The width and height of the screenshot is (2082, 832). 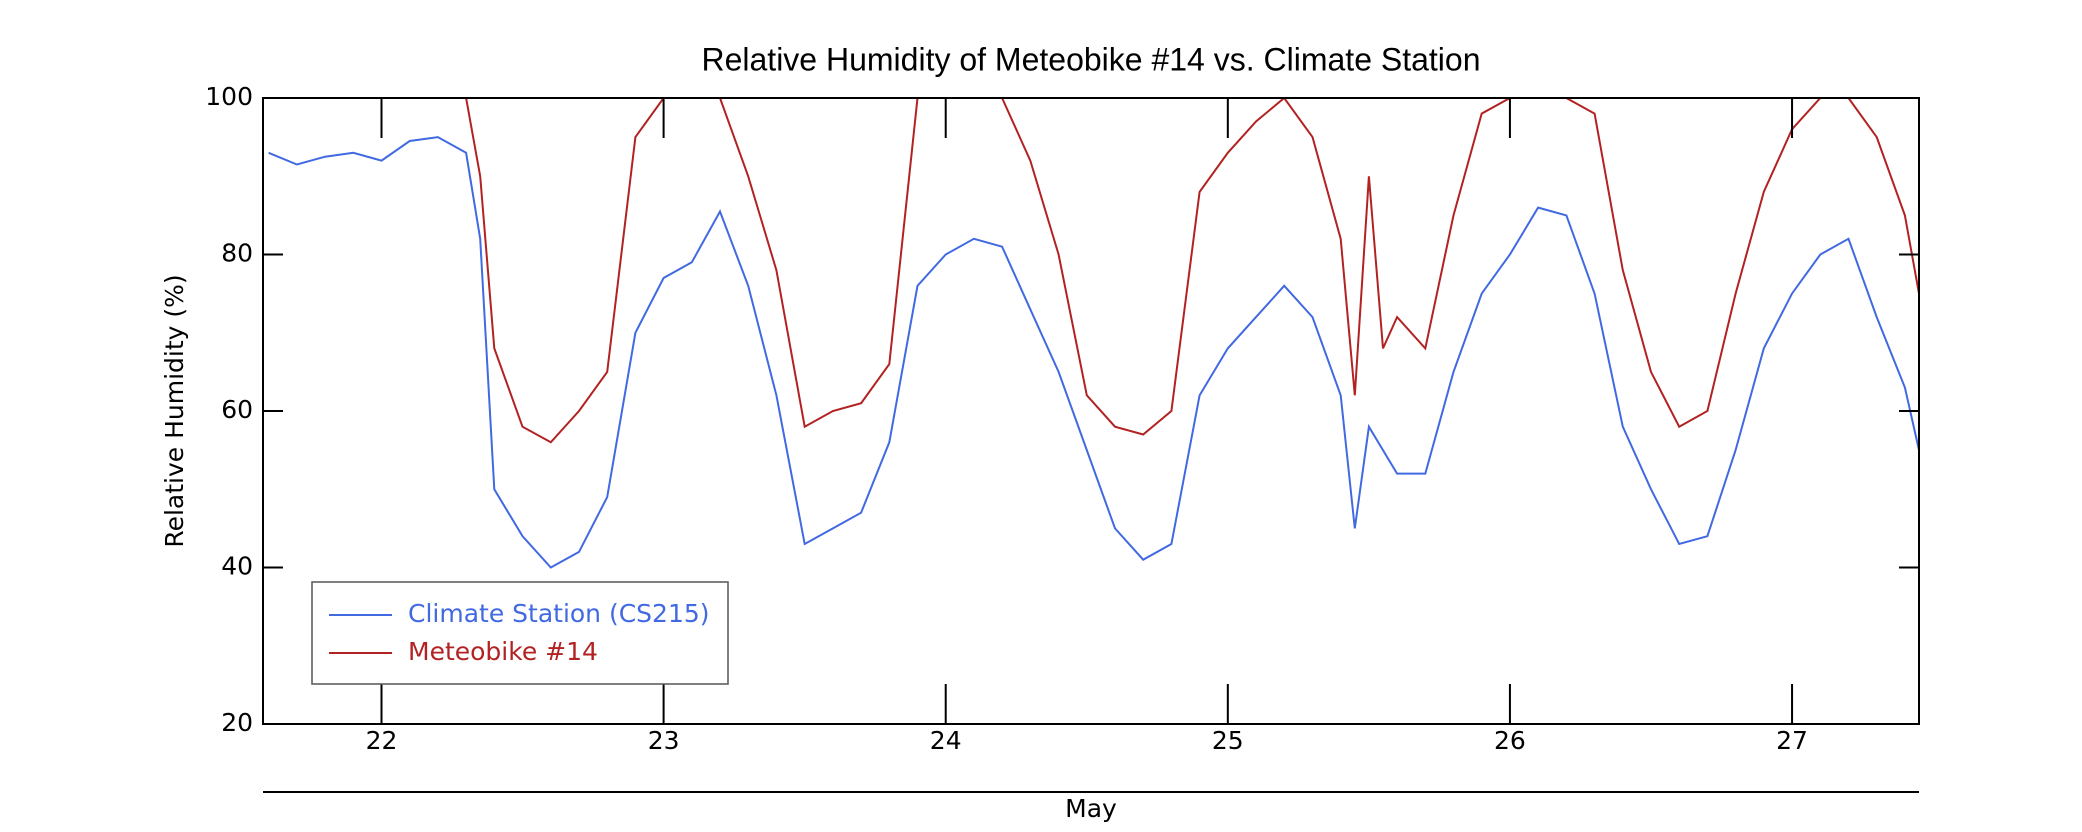 What do you see at coordinates (946, 740) in the screenshot?
I see `x-tick-label: 24` at bounding box center [946, 740].